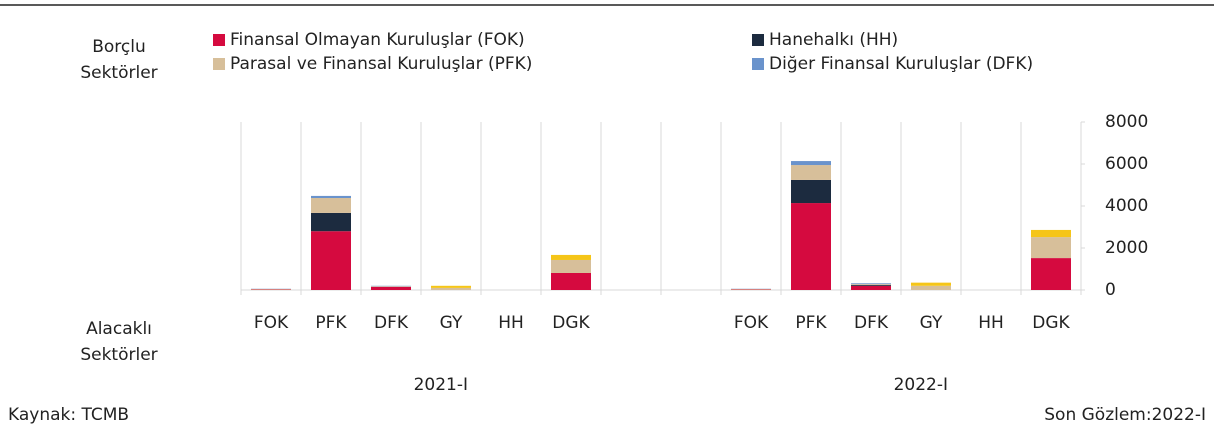 This screenshot has height=432, width=1214. What do you see at coordinates (1125, 415) in the screenshot?
I see `last-observation: Son Gözlem:2022-I` at bounding box center [1125, 415].